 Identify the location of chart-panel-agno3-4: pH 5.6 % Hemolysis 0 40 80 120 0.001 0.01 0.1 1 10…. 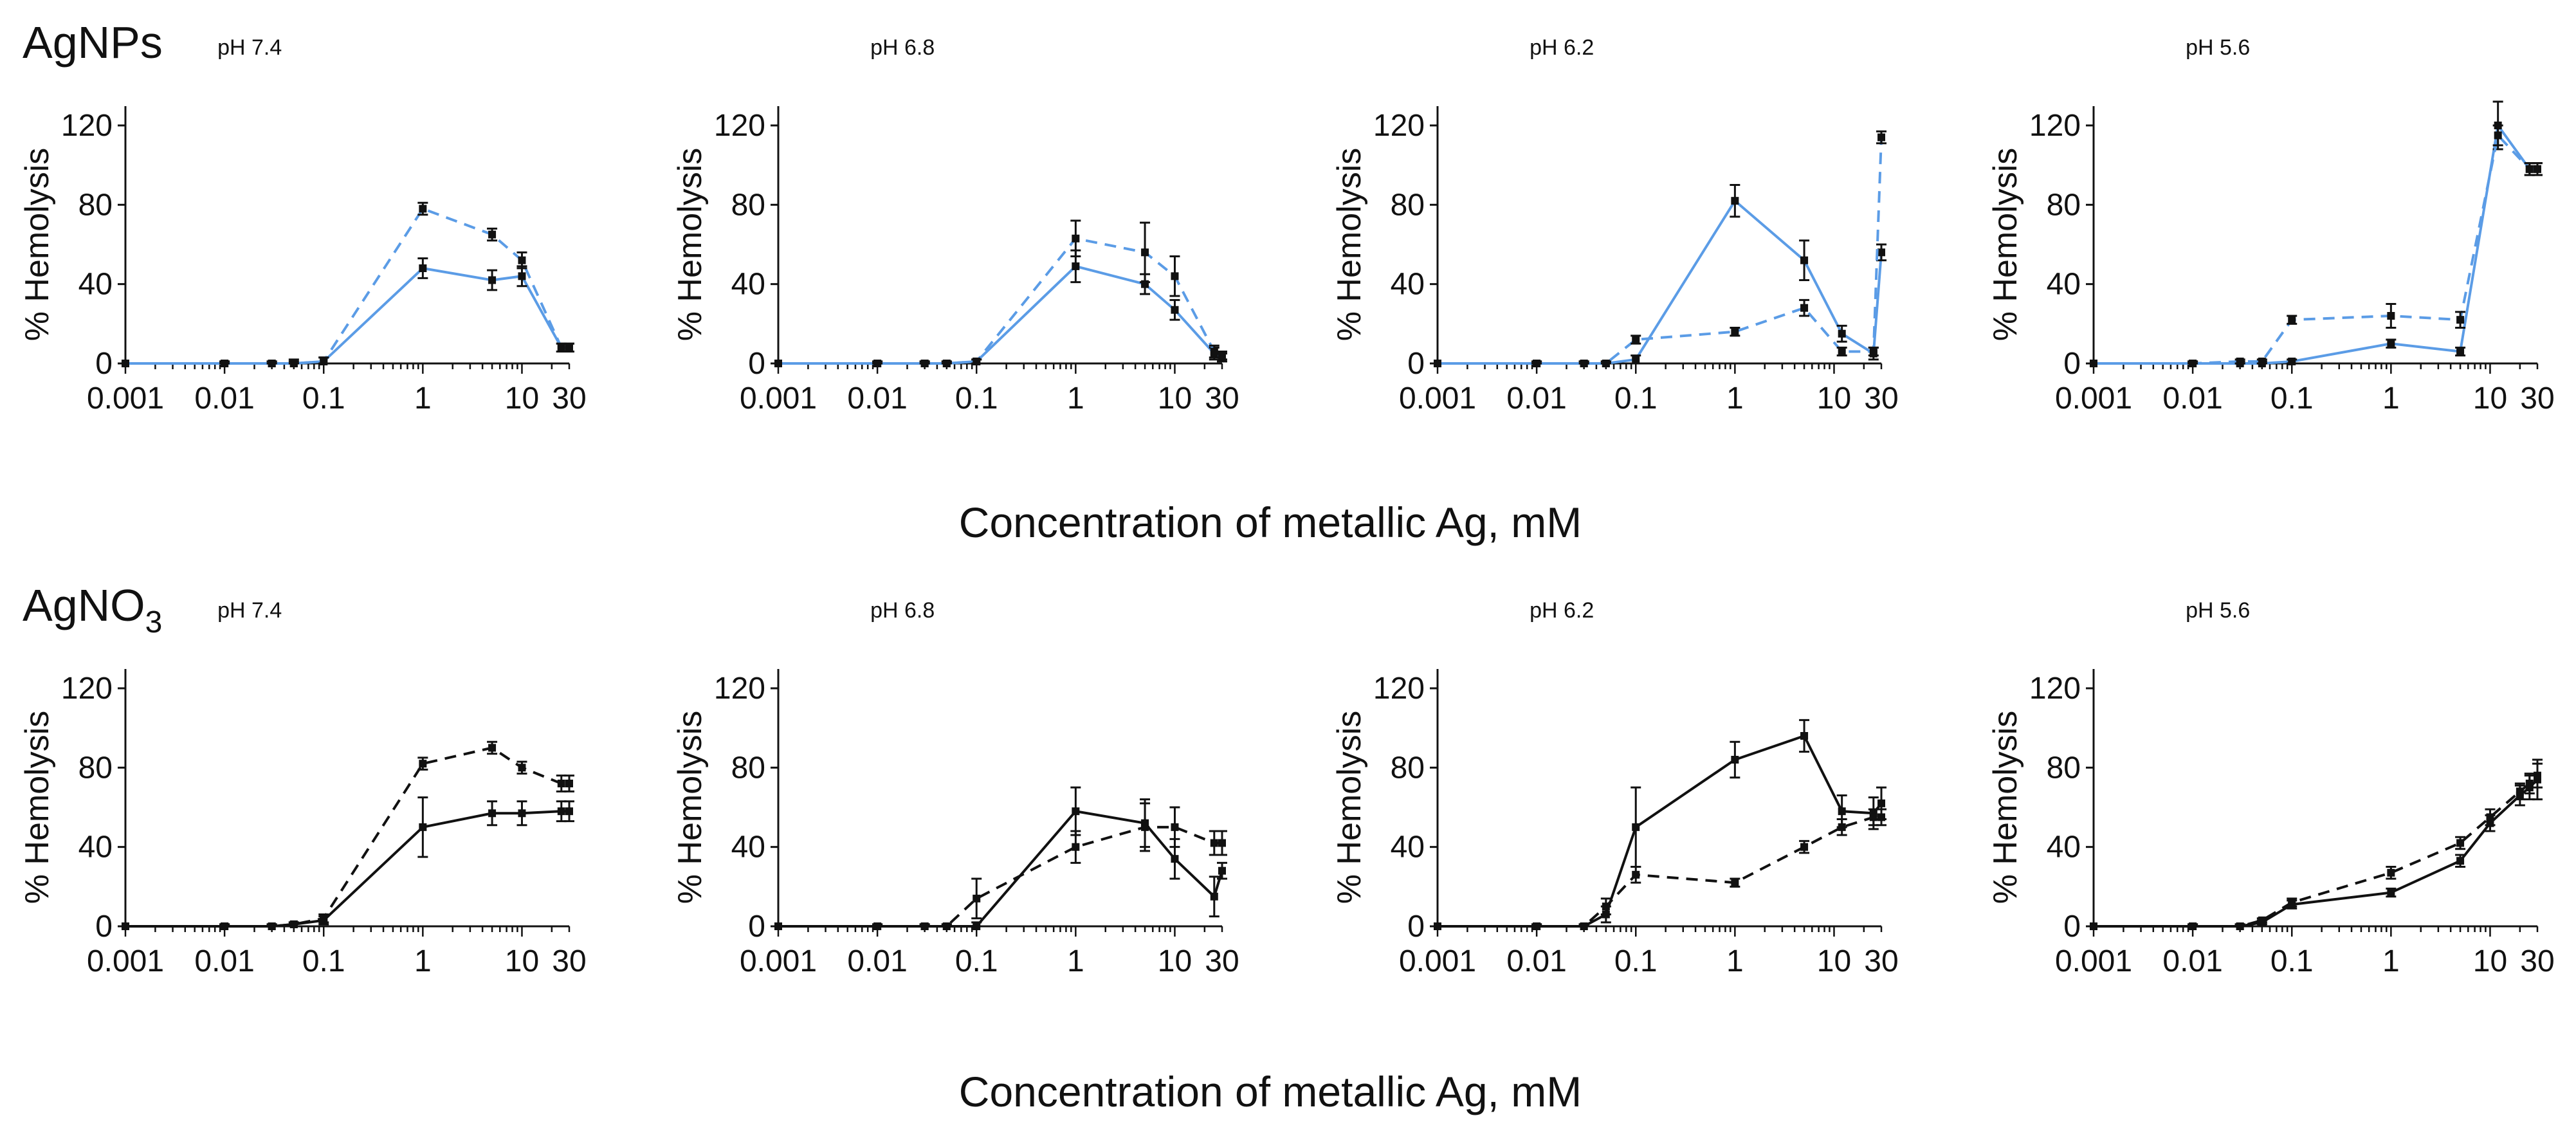
(2271, 788).